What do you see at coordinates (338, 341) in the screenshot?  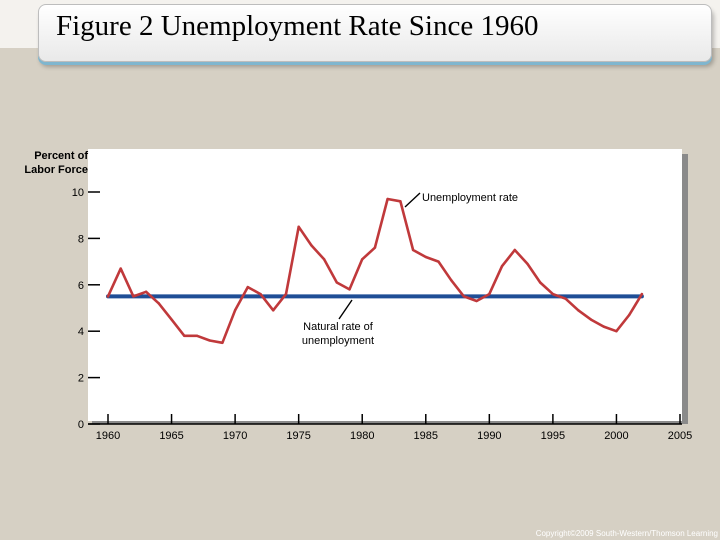 I see `natural-rate-callout-line2: unemployment` at bounding box center [338, 341].